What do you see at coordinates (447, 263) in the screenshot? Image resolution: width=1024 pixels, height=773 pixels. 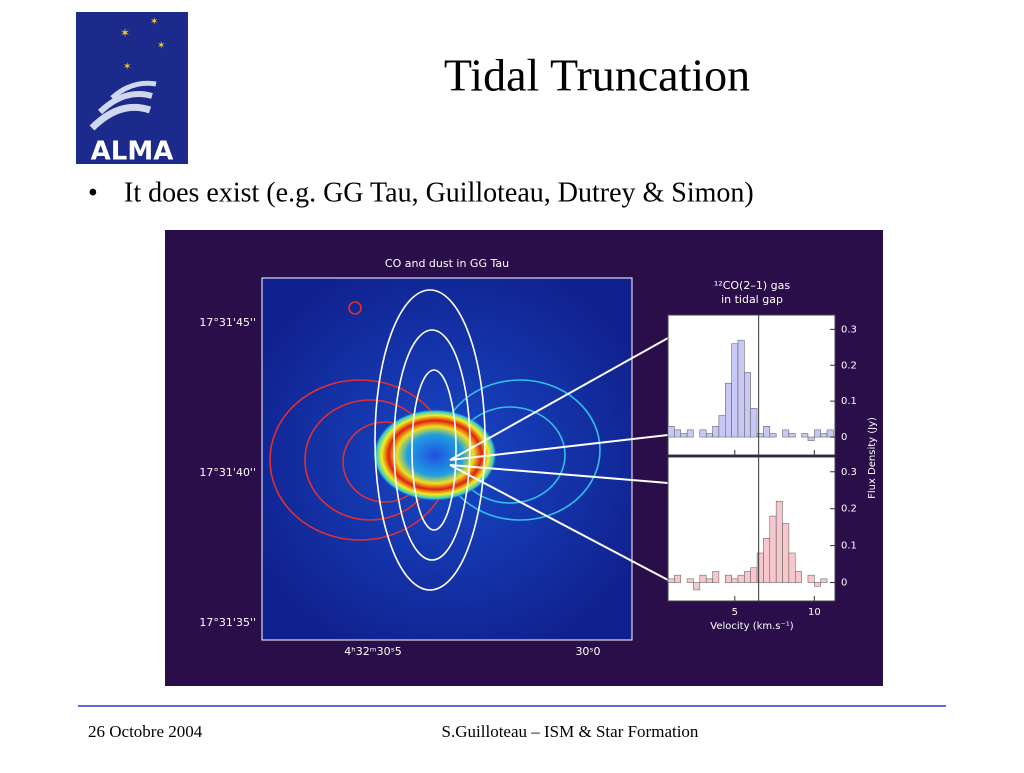 I see `figure-title: CO and dust in GG Tau` at bounding box center [447, 263].